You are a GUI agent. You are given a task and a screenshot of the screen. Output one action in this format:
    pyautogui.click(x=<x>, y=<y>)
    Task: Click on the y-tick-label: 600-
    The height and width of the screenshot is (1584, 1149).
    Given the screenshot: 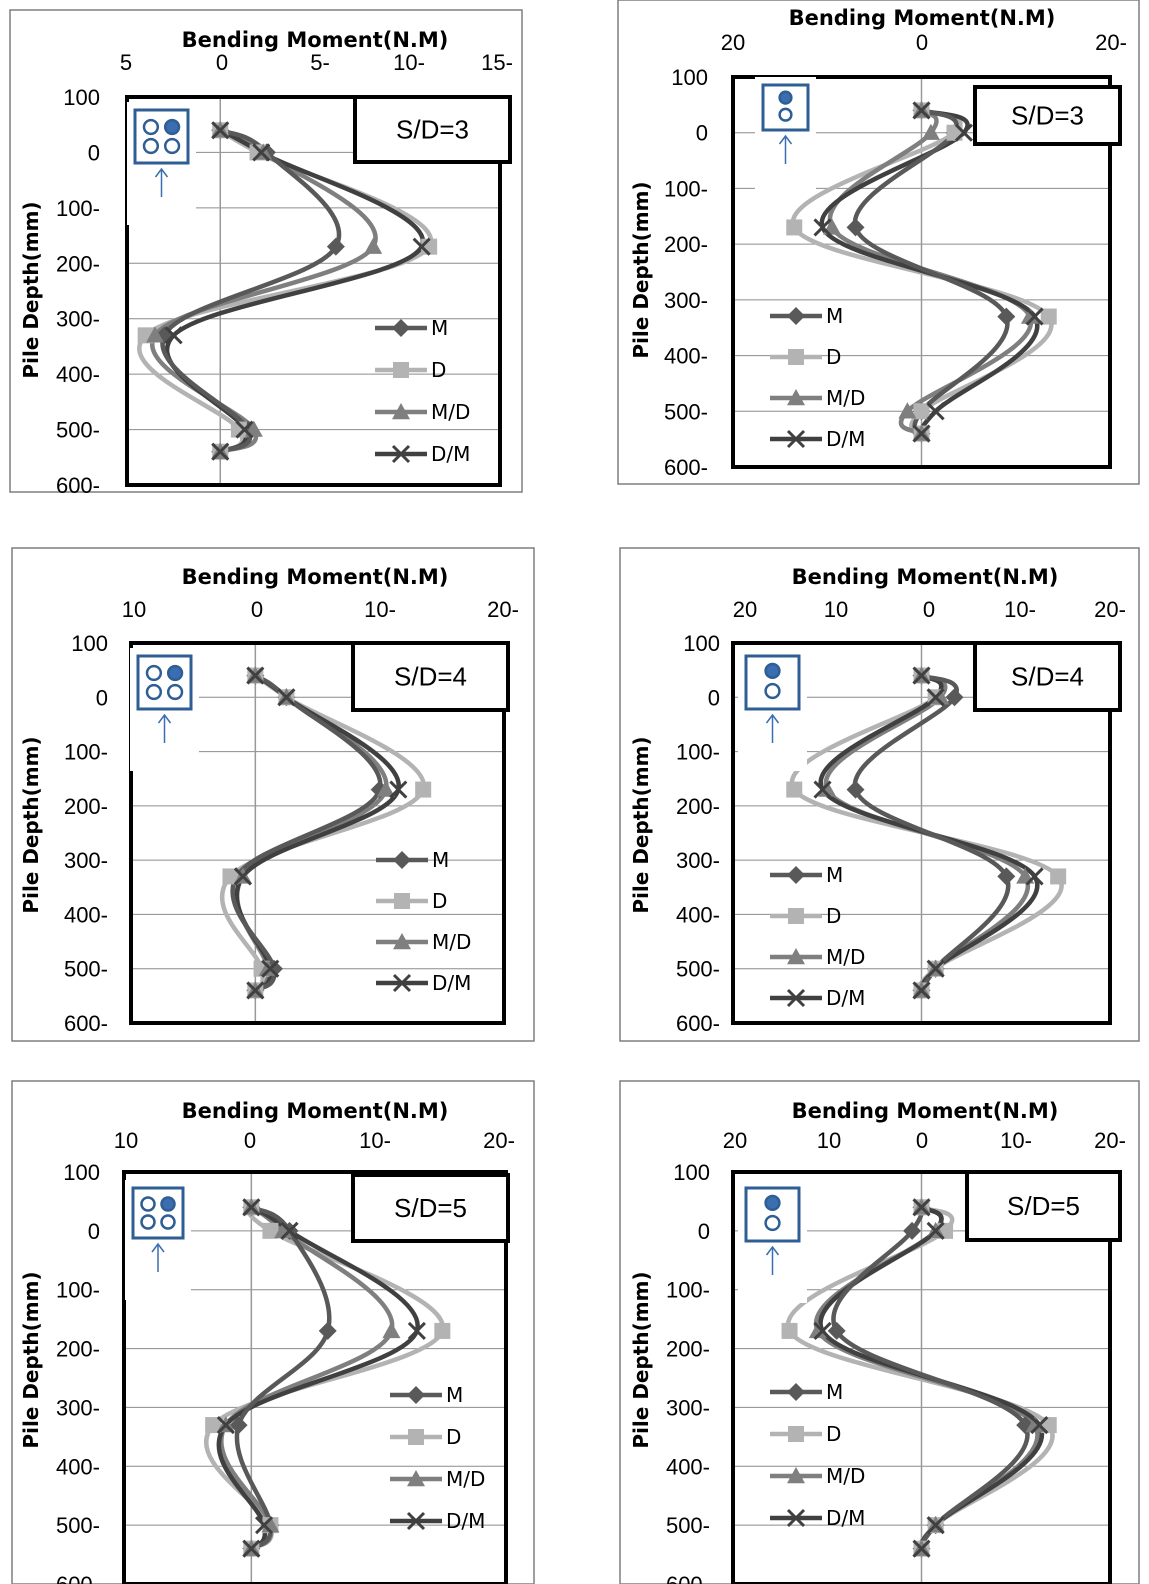 What is the action you would take?
    pyautogui.click(x=698, y=1023)
    